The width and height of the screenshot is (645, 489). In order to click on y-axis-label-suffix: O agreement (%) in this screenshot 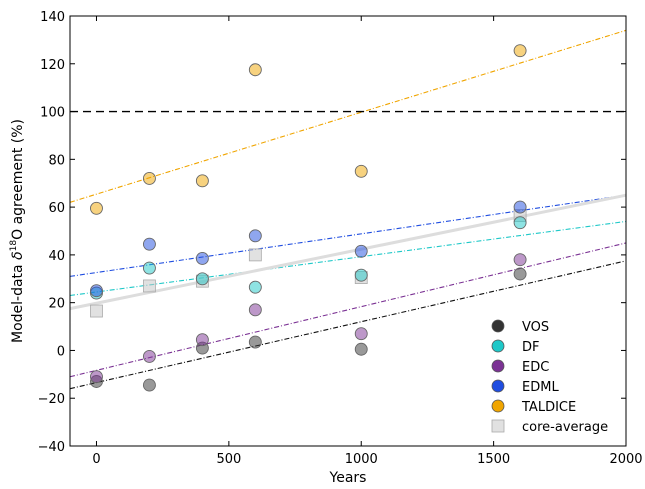, I will do `click(18, 179)`.